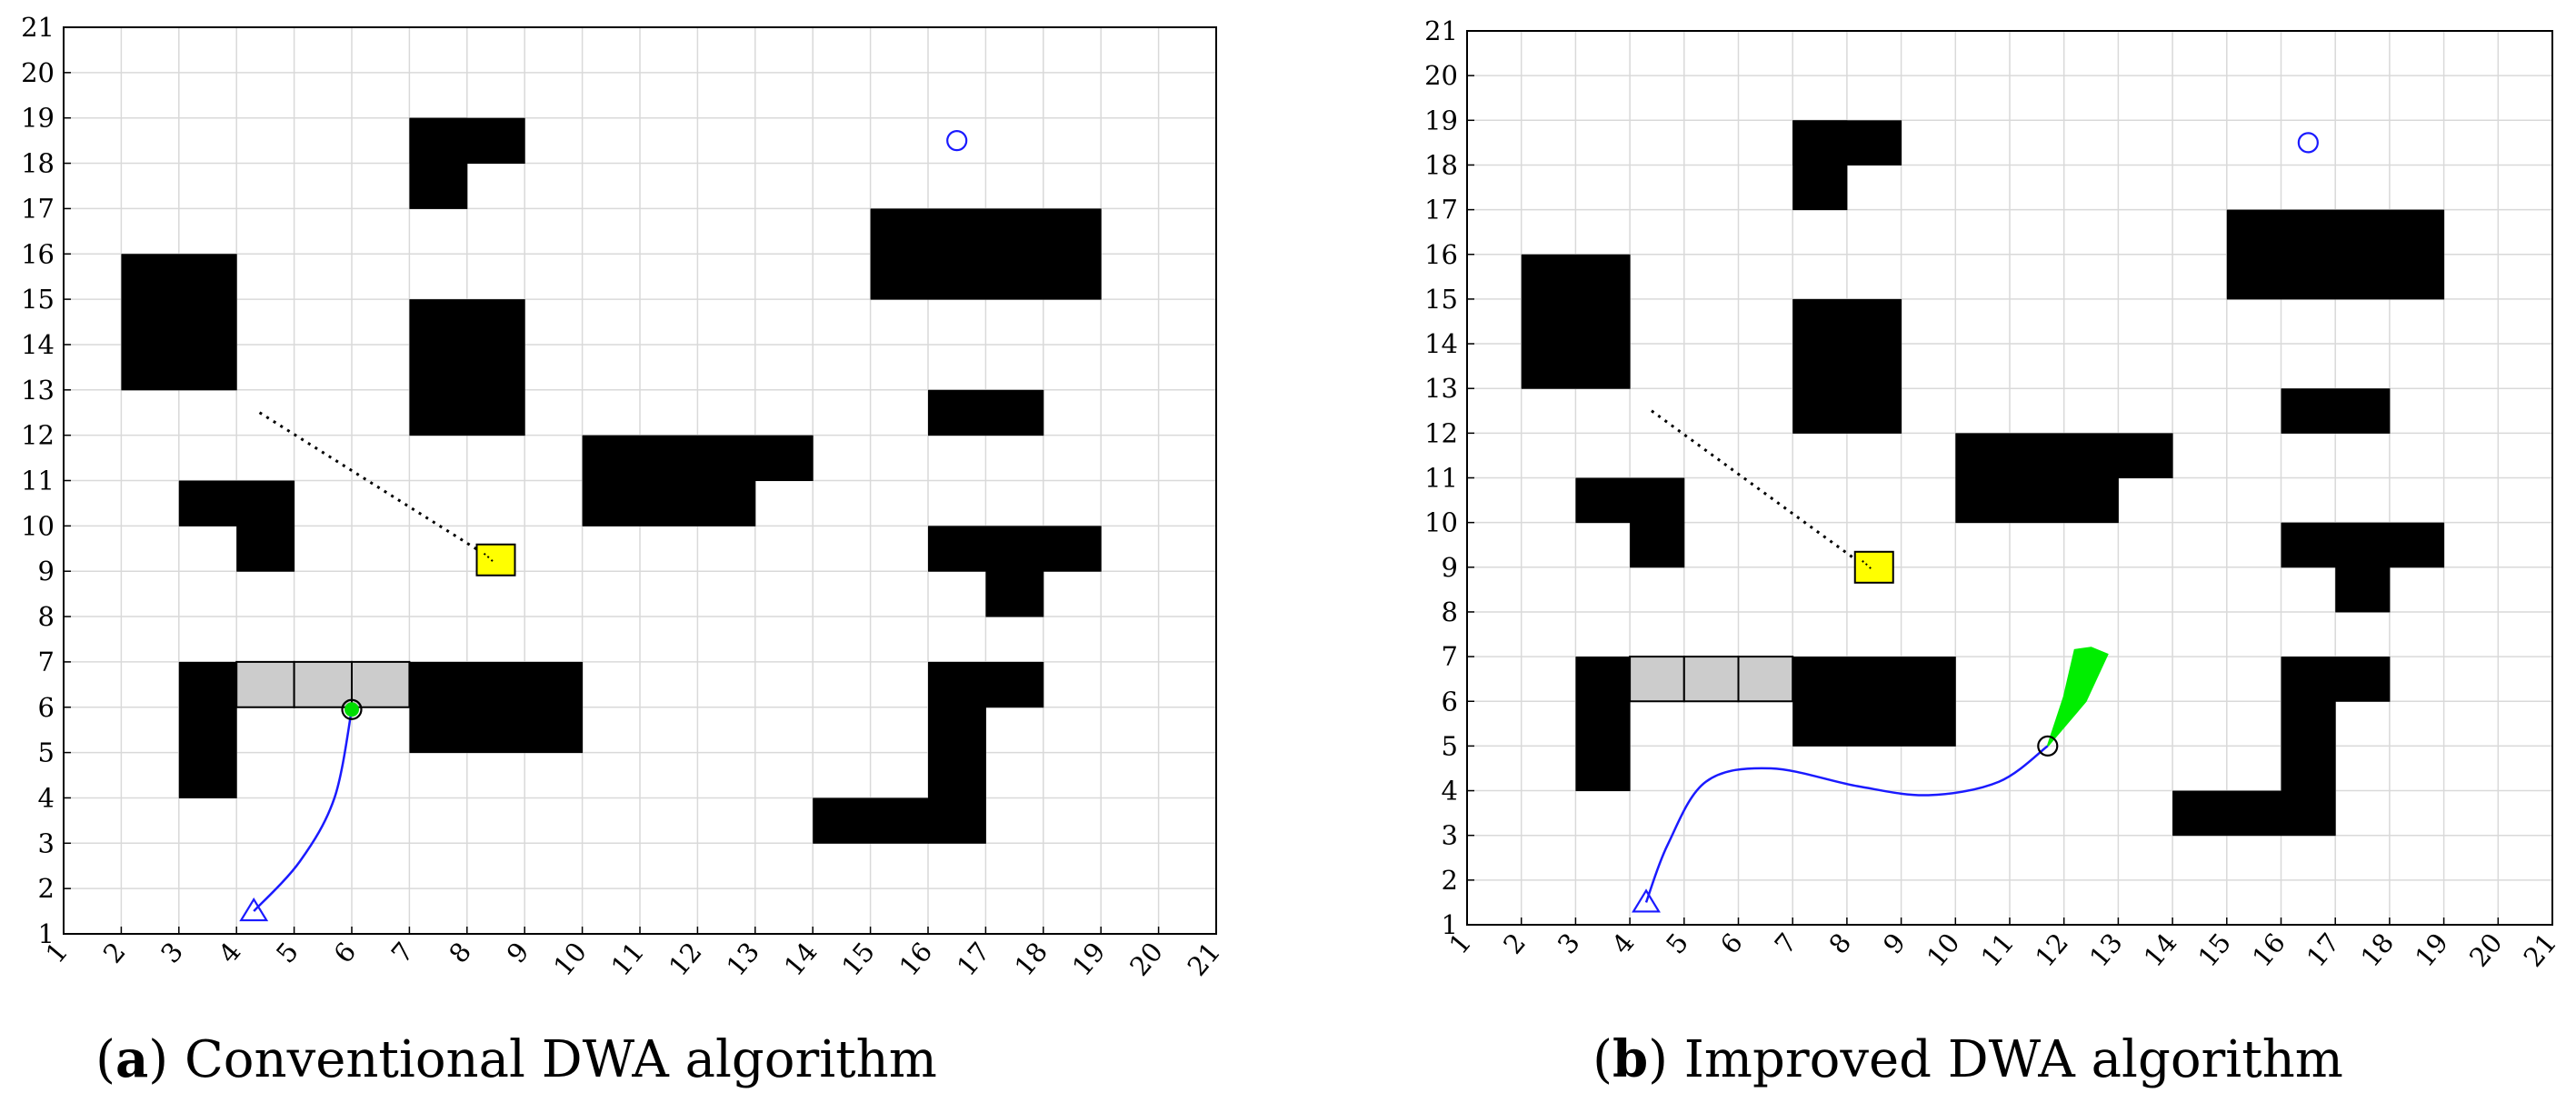 The width and height of the screenshot is (2576, 1113). I want to click on y-tick-label: 15, so click(38, 300).